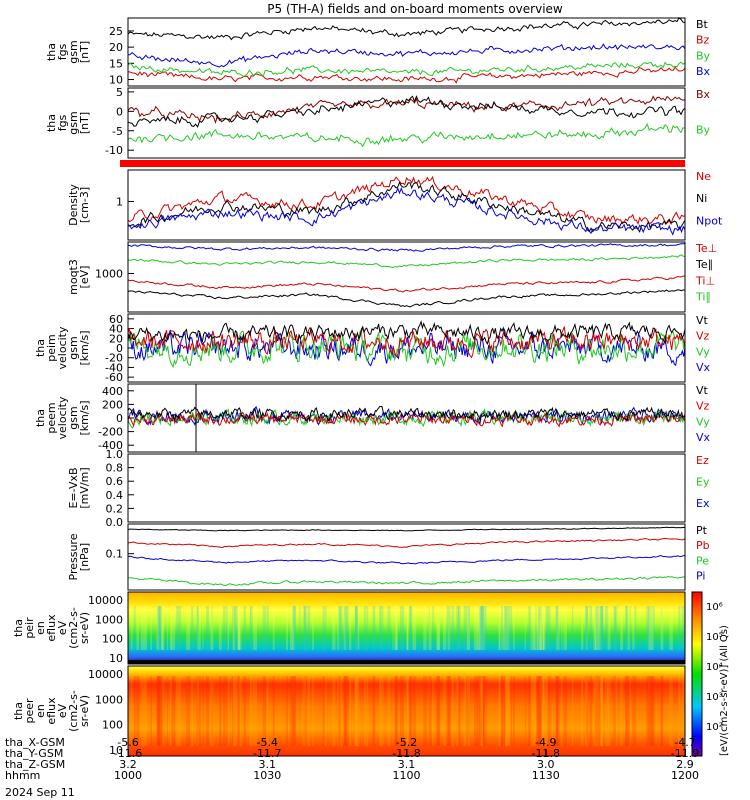 This screenshot has height=800, width=750. Describe the element at coordinates (702, 24) in the screenshot. I see `legend-bt: Bt` at that location.